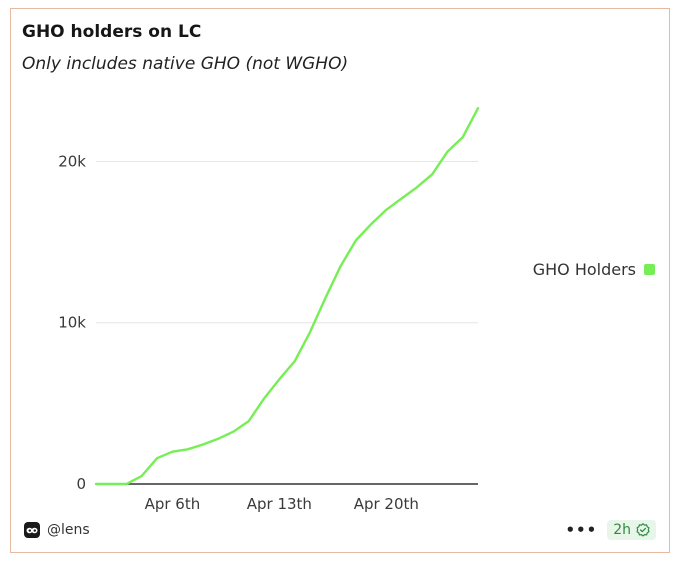  Describe the element at coordinates (649, 269) in the screenshot. I see `legend-swatch` at that location.